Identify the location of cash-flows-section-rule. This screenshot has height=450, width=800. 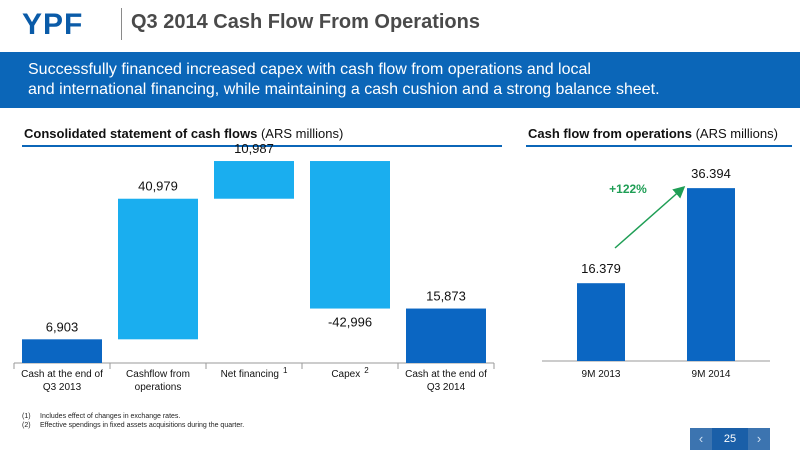
(262, 146).